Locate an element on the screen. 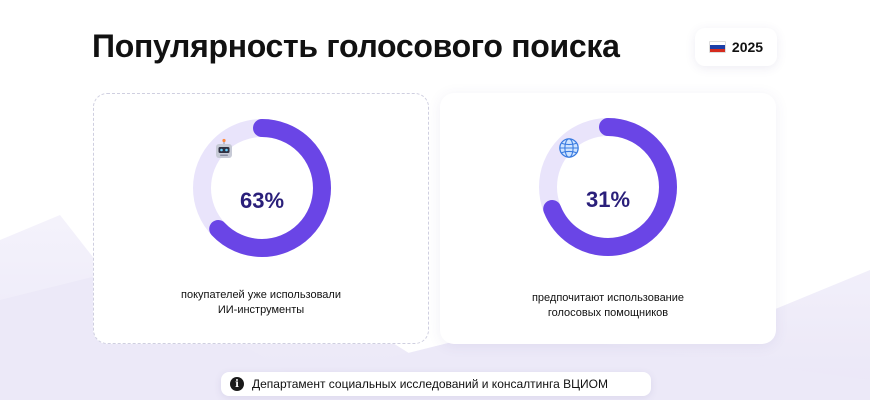 This screenshot has height=400, width=870. progress-ring: 31% is located at coordinates (608, 187).